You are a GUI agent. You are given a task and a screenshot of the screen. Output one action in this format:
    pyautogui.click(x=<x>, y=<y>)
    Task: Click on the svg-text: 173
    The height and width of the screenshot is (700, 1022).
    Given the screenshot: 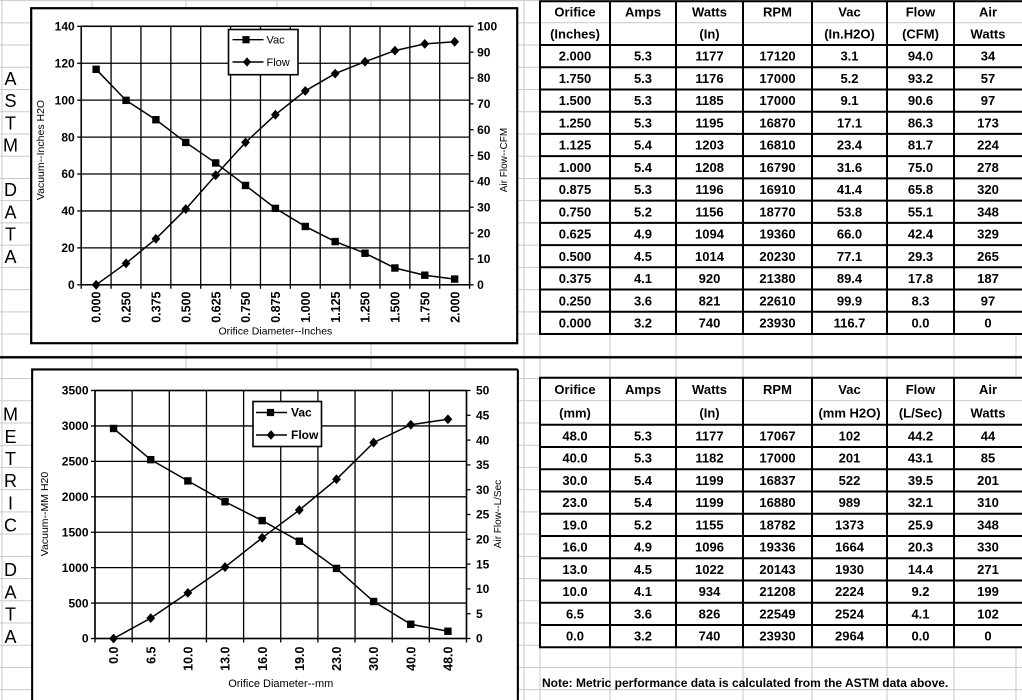 What is the action you would take?
    pyautogui.click(x=988, y=122)
    